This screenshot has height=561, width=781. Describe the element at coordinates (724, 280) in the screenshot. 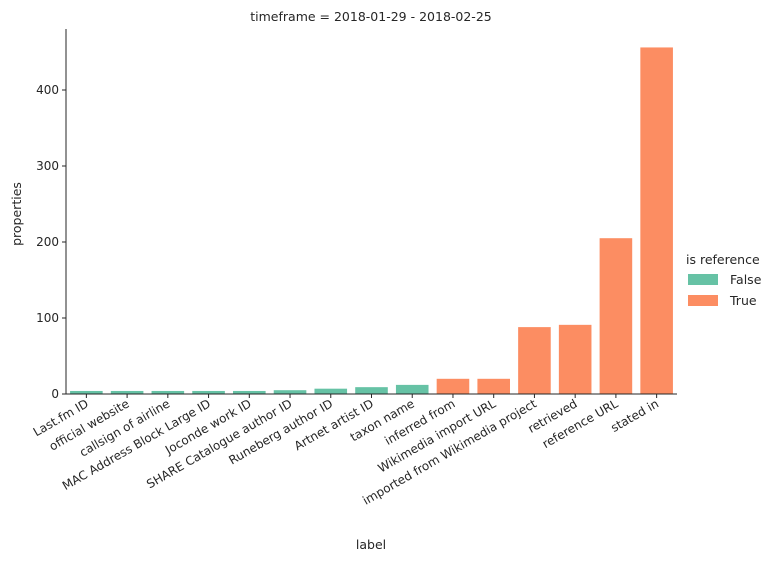

I see `legend: is reference False True` at that location.